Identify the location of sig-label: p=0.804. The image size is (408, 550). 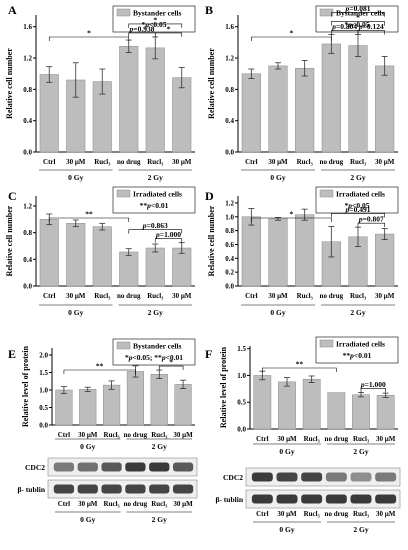
(344, 26).